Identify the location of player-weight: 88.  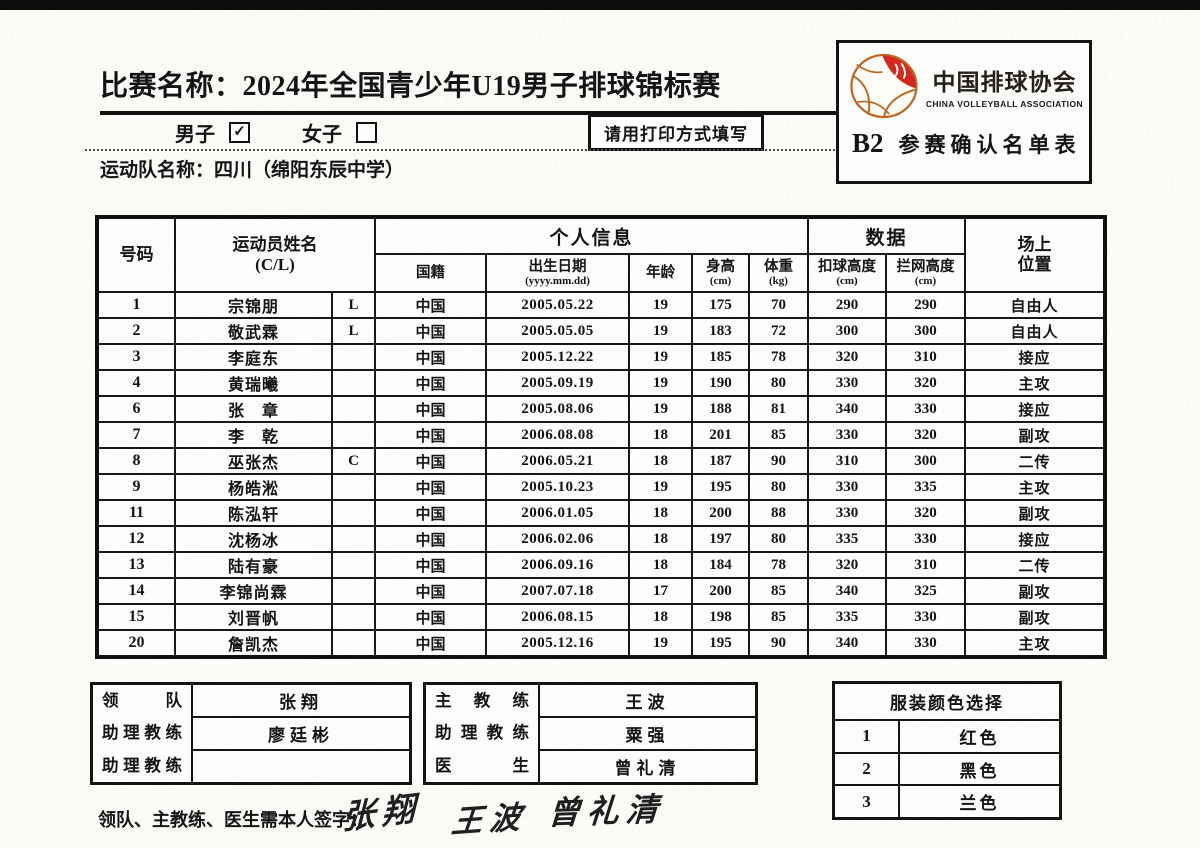
(778, 513).